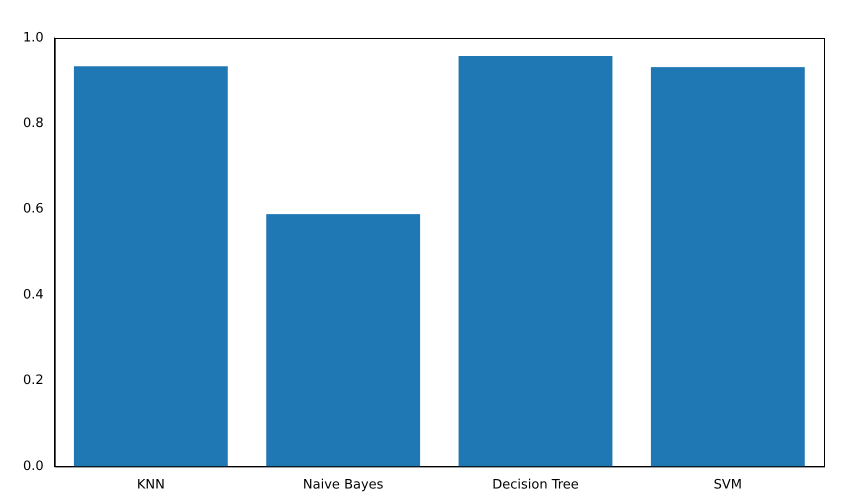 The height and width of the screenshot is (504, 854). What do you see at coordinates (33, 294) in the screenshot?
I see `y-tick-label: 0.4` at bounding box center [33, 294].